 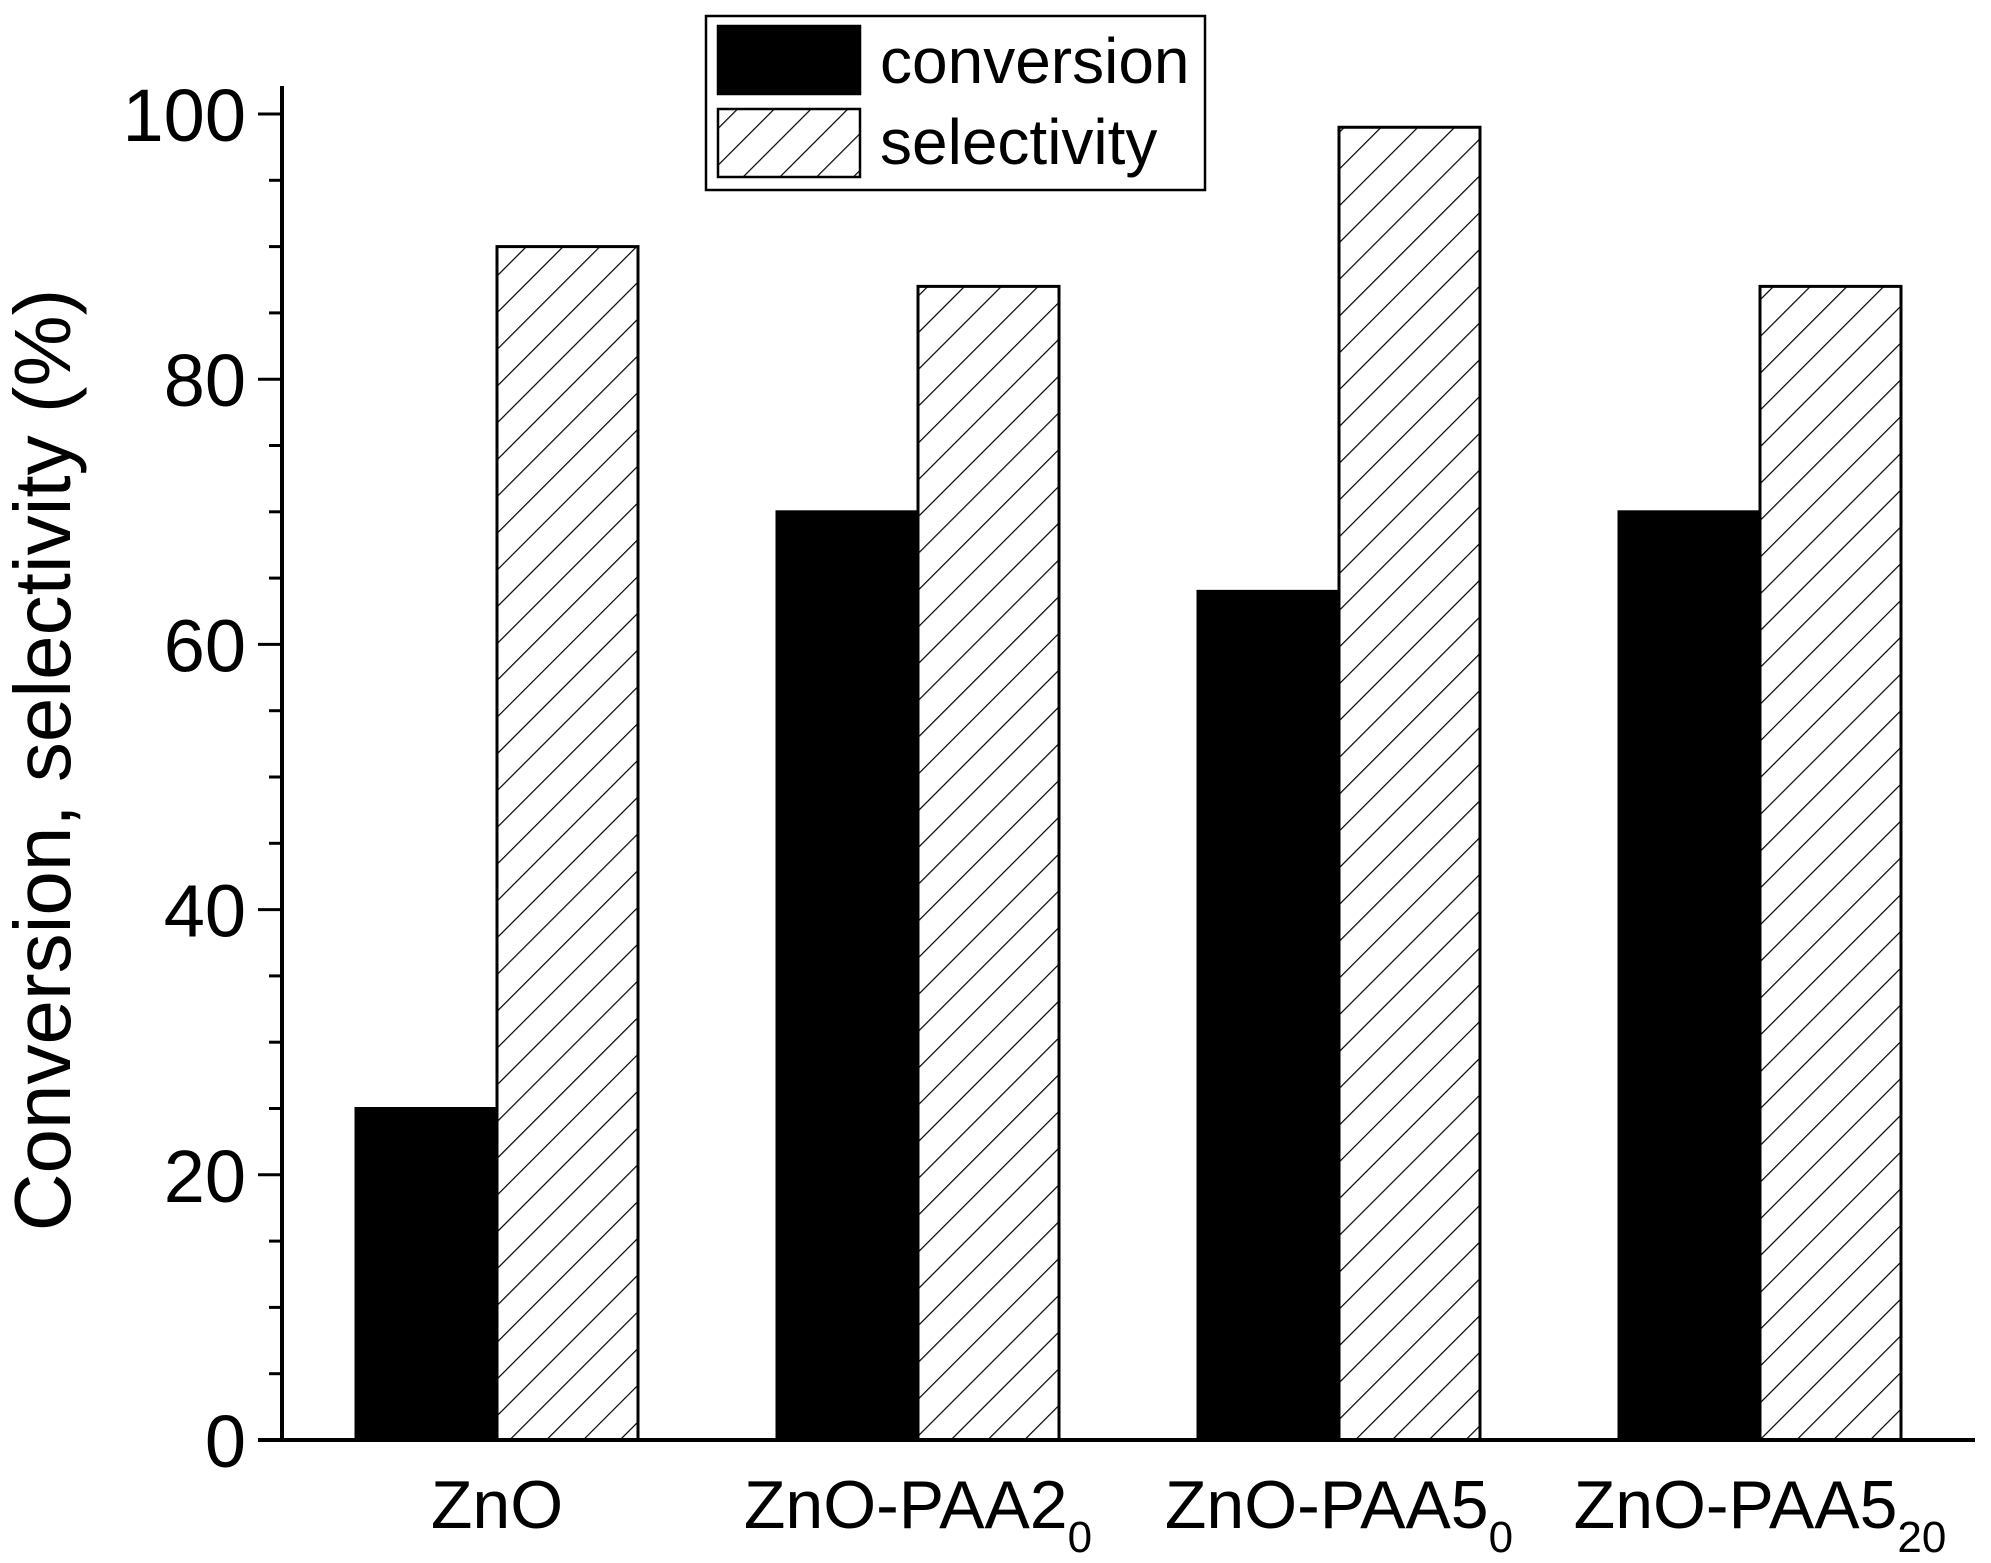 What do you see at coordinates (789, 60) in the screenshot?
I see `legend-swatch-conversion` at bounding box center [789, 60].